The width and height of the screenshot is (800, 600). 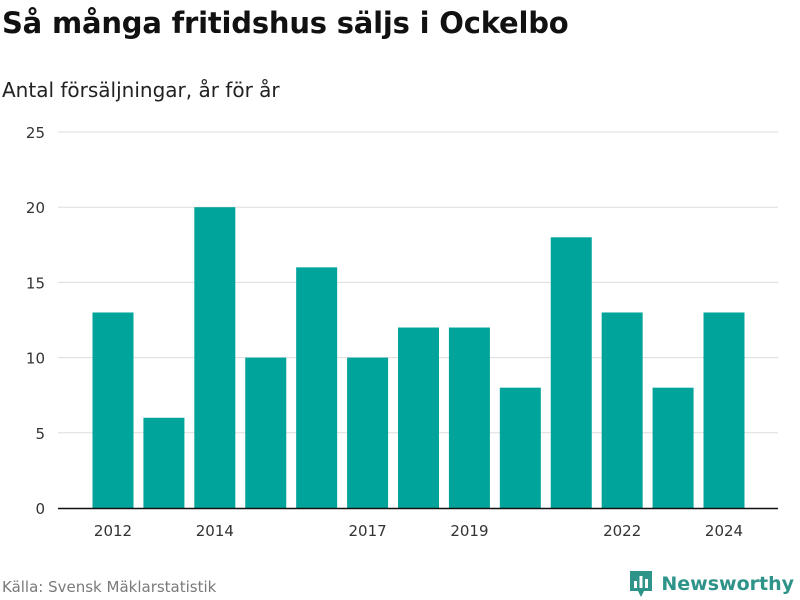 I want to click on x-tick-label: 2024, so click(x=724, y=531).